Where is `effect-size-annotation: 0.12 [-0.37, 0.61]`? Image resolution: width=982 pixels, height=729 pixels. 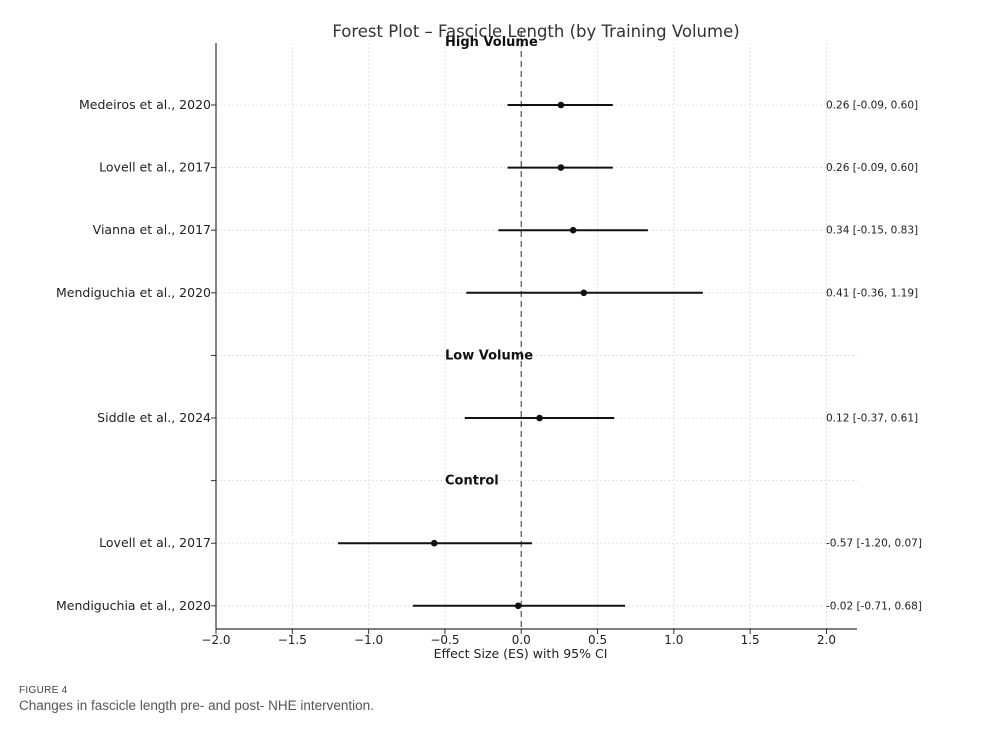 effect-size-annotation: 0.12 [-0.37, 0.61] is located at coordinates (872, 419).